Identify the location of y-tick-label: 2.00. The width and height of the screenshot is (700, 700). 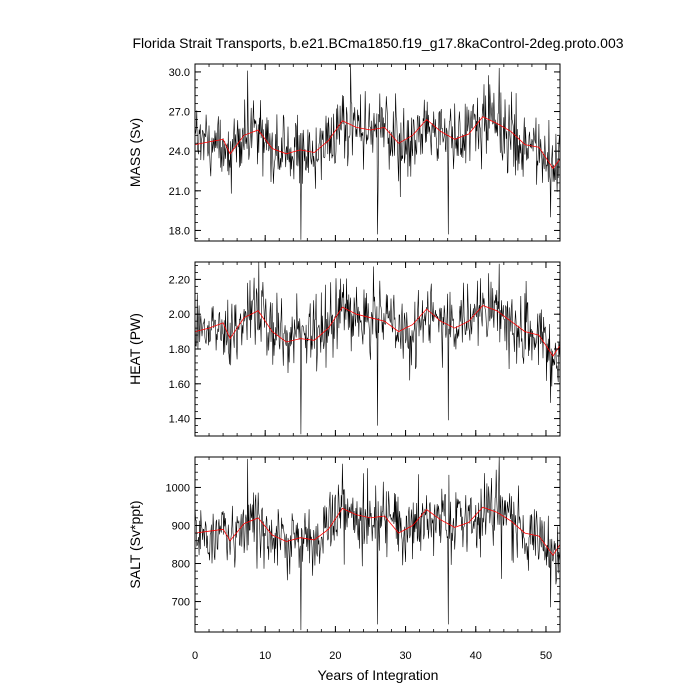
(179, 315).